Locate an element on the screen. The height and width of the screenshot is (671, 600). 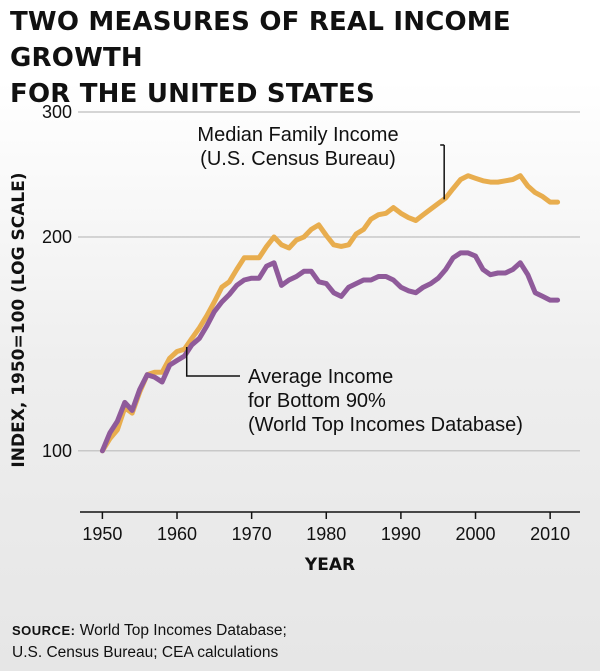
source-label: SOURCE: is located at coordinates (44, 630).